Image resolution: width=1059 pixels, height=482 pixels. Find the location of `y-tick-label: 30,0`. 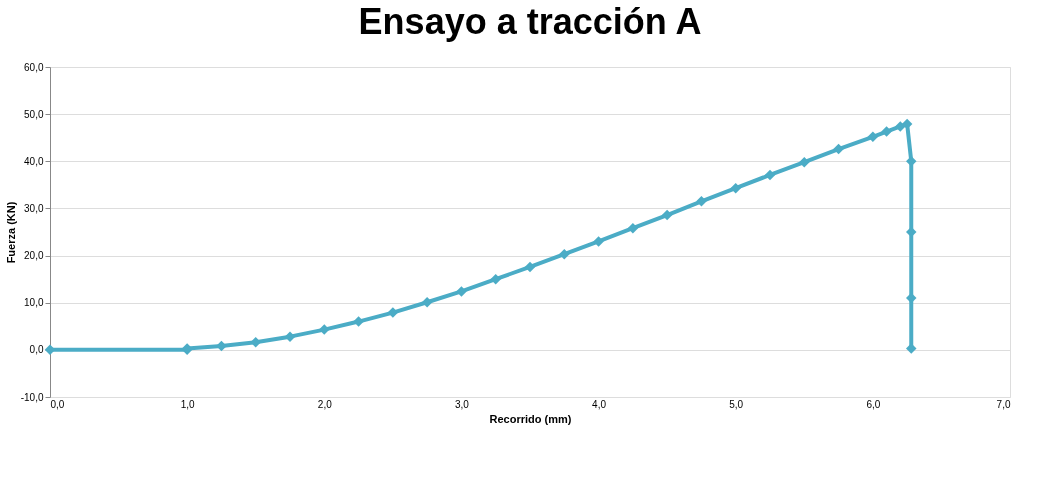

y-tick-label: 30,0 is located at coordinates (34, 208).